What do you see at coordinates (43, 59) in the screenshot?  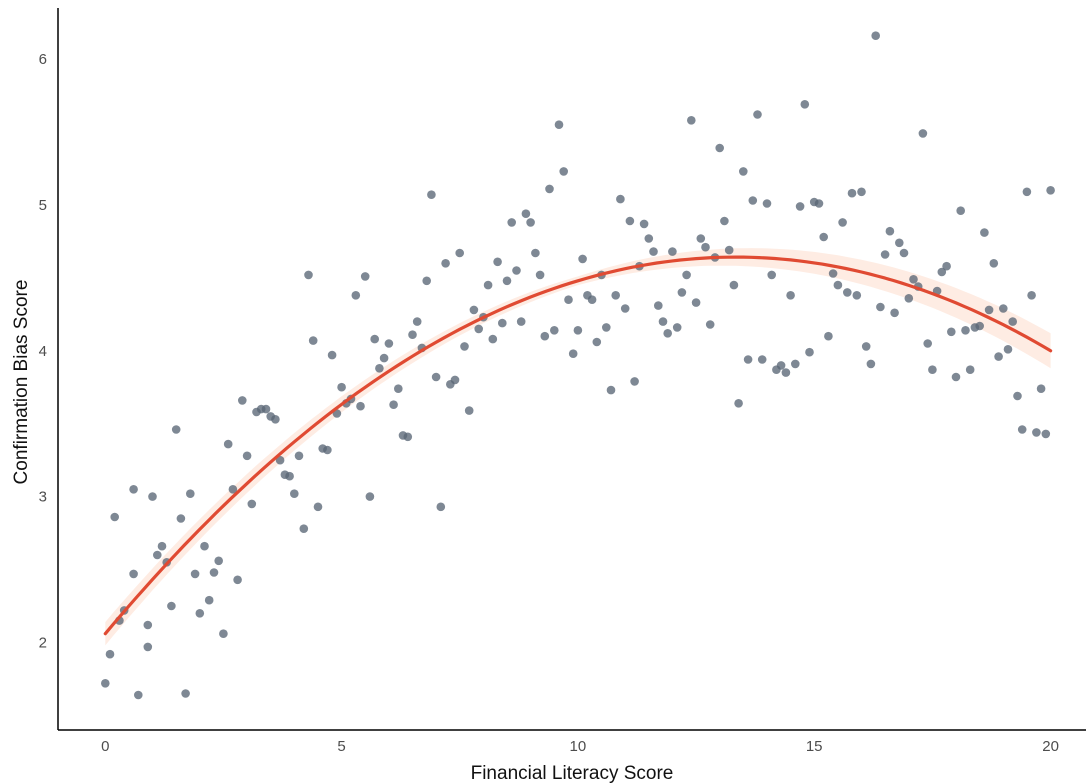 I see `y-tick-label: 6` at bounding box center [43, 59].